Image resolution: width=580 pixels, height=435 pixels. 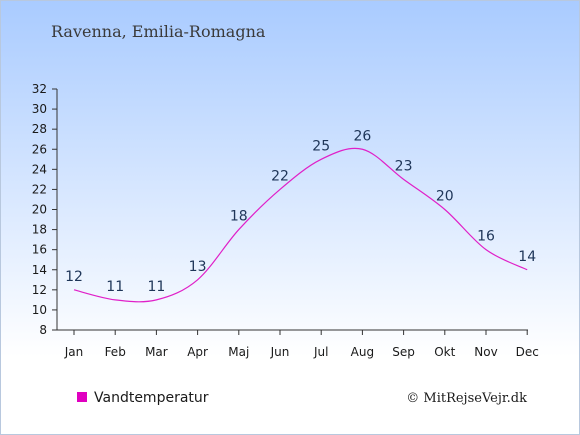 What do you see at coordinates (239, 217) in the screenshot?
I see `data-label: 18` at bounding box center [239, 217].